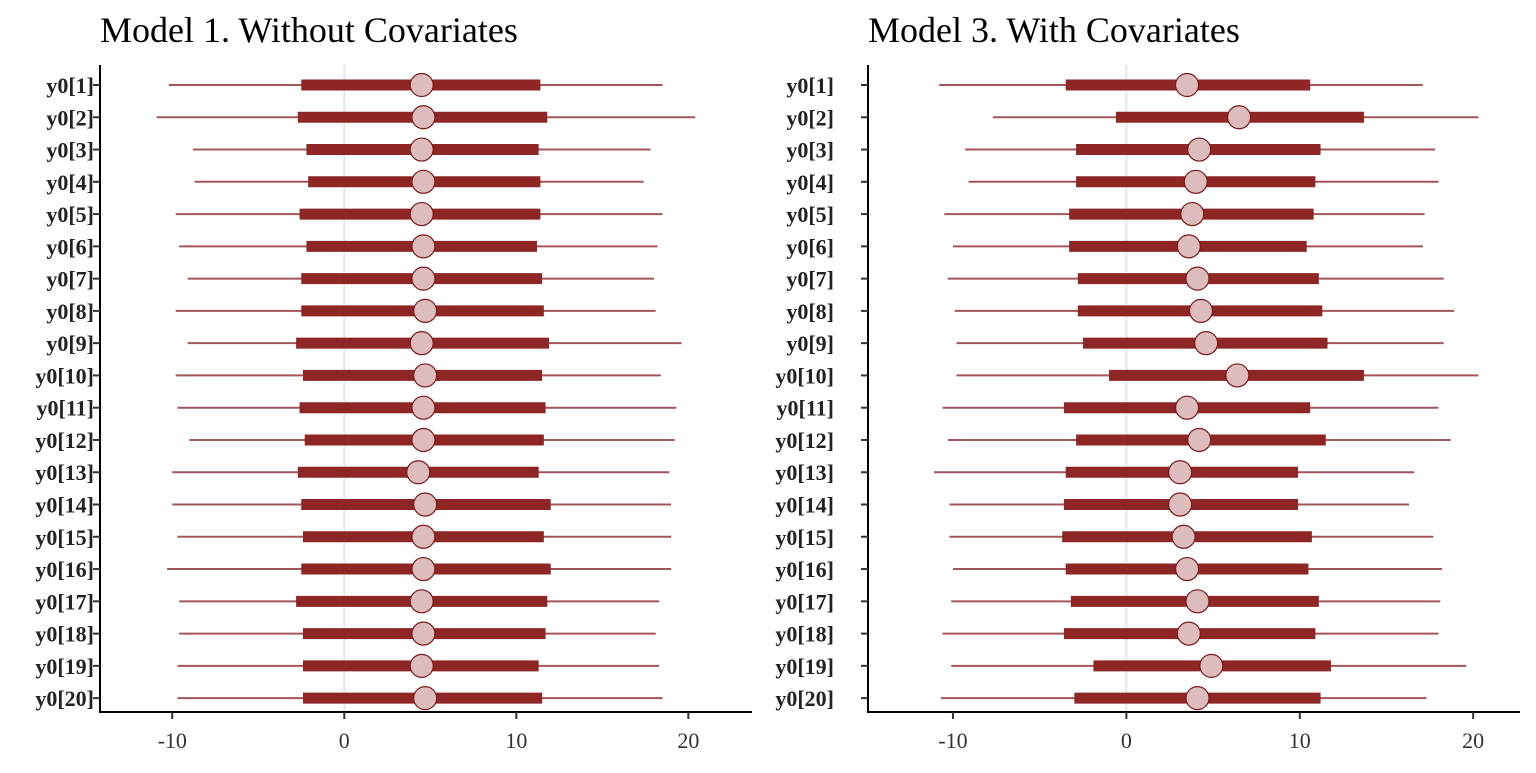 Image resolution: width=1536 pixels, height=773 pixels. Describe the element at coordinates (65, 408) in the screenshot. I see `y-tick-label: y0[11]` at that location.